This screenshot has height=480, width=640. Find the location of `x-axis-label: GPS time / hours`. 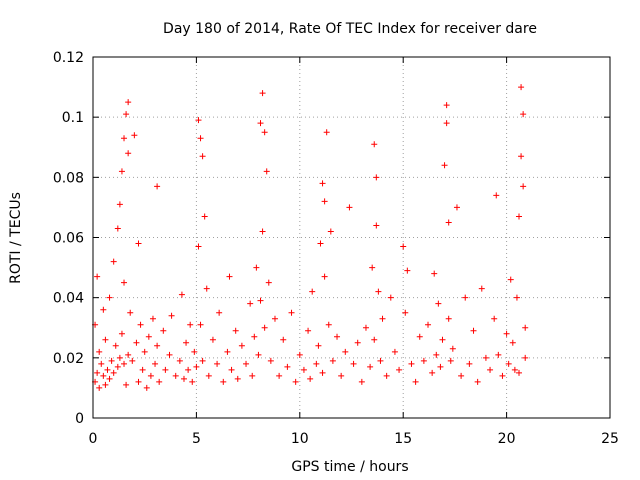

x-axis-label: GPS time / hours is located at coordinates (349, 467).